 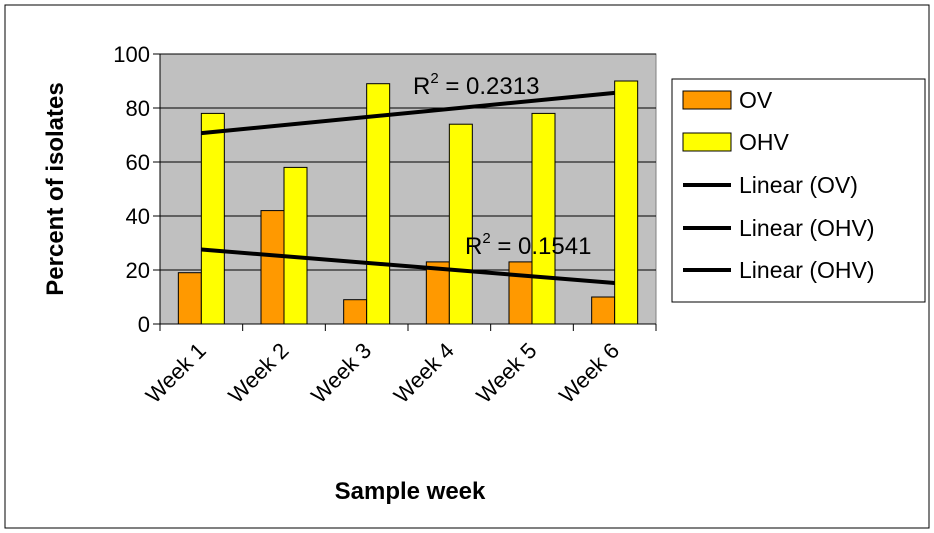 I want to click on legend-item-ohv: OHV, so click(x=736, y=142).